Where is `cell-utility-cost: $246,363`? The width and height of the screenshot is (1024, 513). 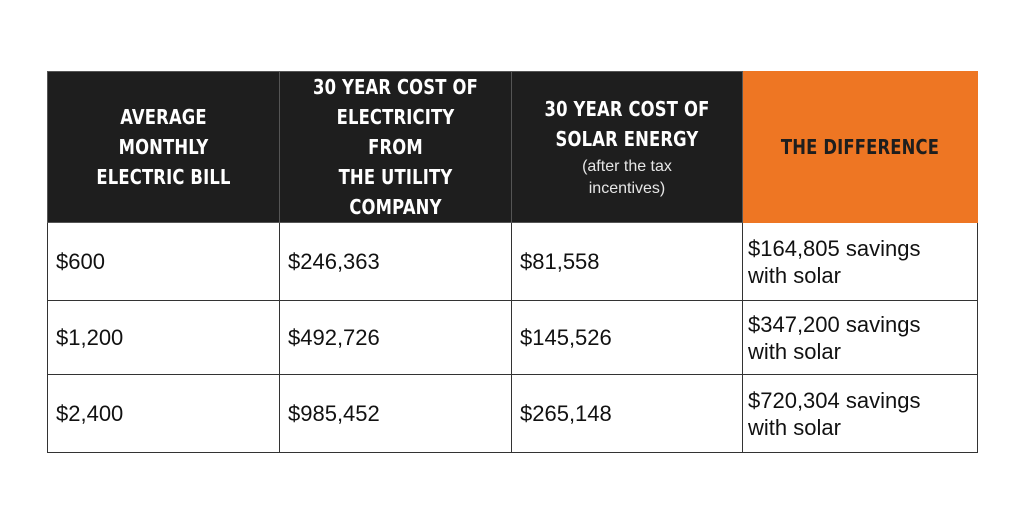 cell-utility-cost: $246,363 is located at coordinates (395, 261).